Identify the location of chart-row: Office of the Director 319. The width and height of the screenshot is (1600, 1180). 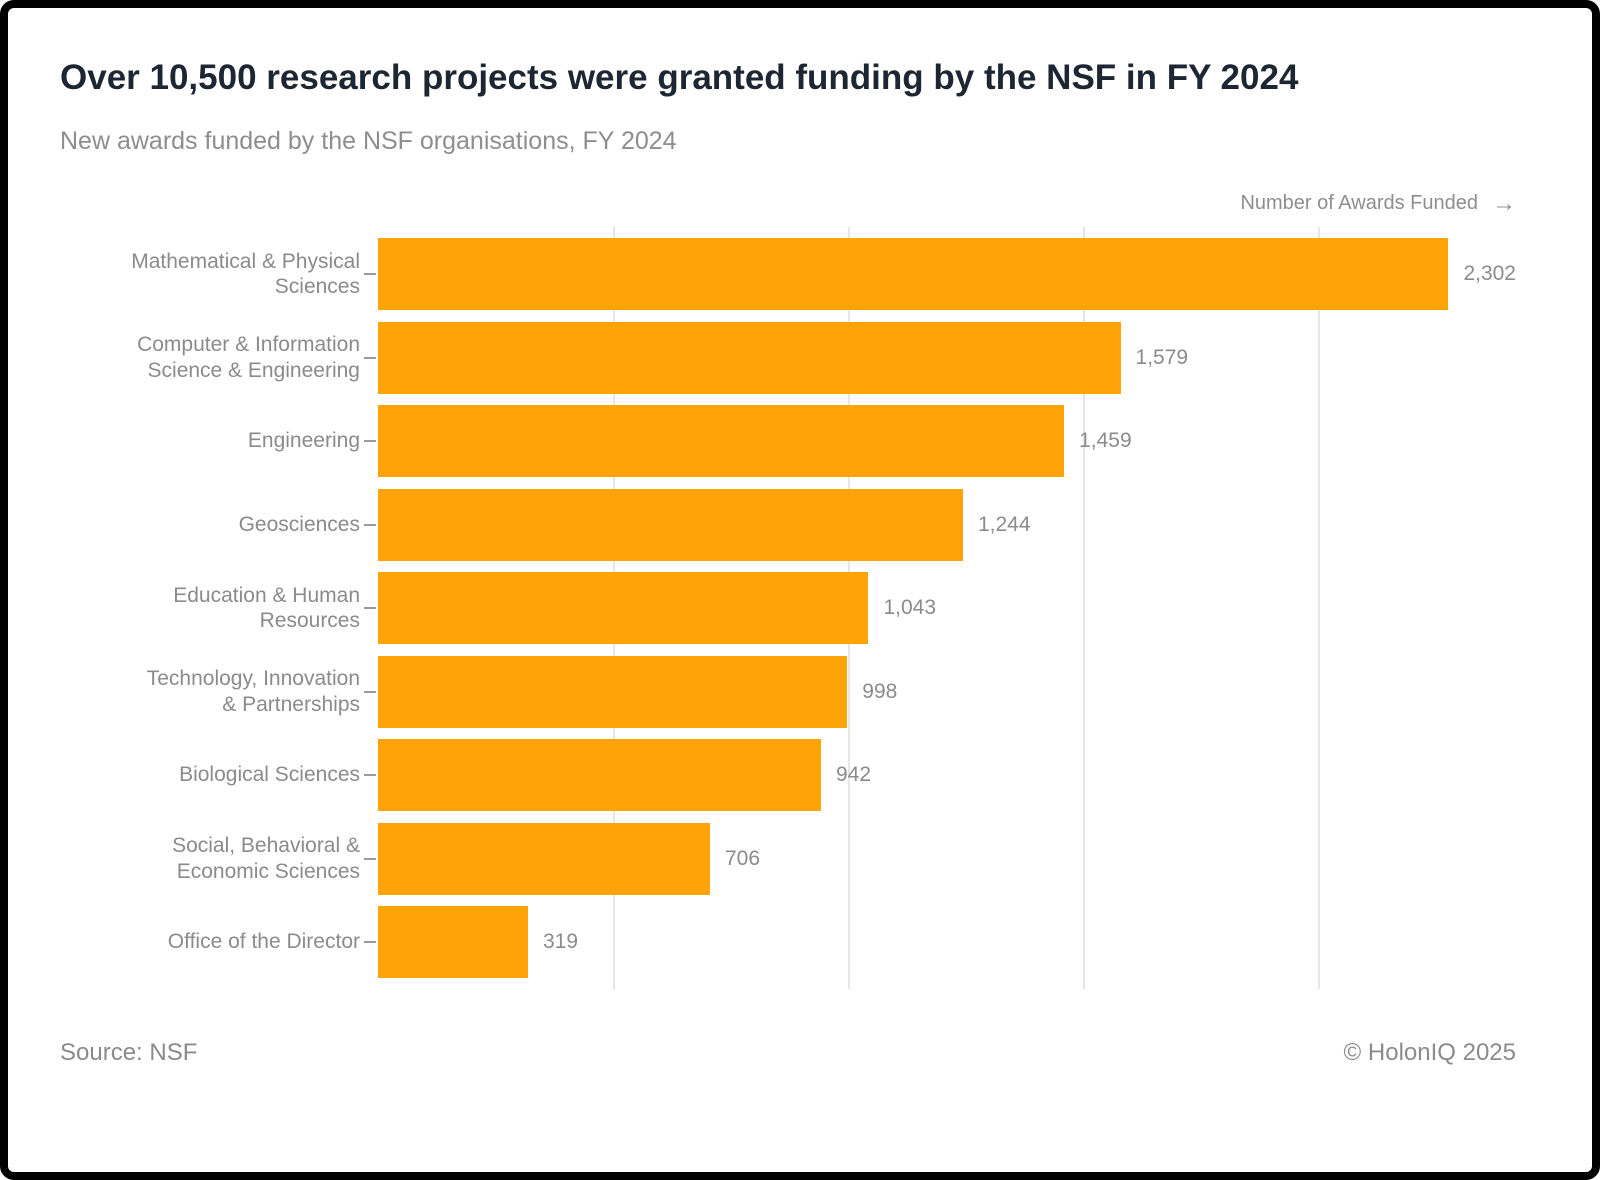
(788, 942).